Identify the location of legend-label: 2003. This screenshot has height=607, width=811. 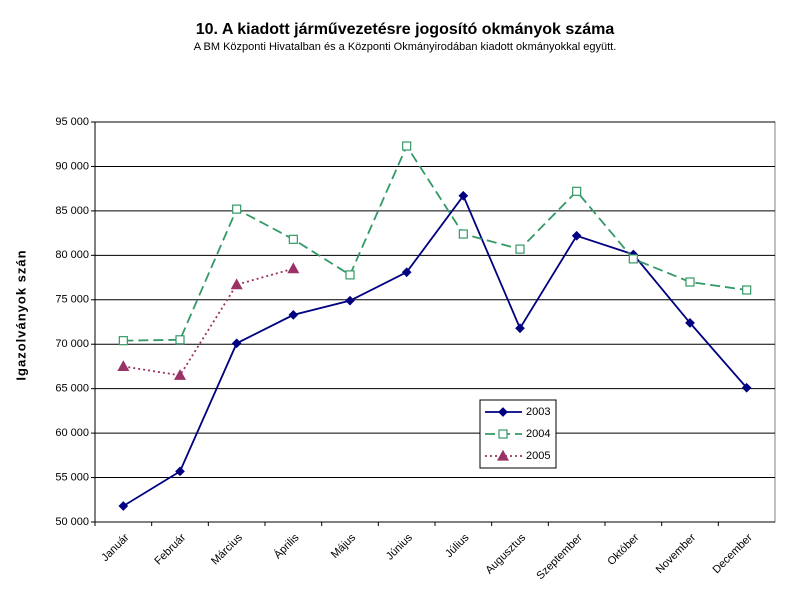
(538, 412).